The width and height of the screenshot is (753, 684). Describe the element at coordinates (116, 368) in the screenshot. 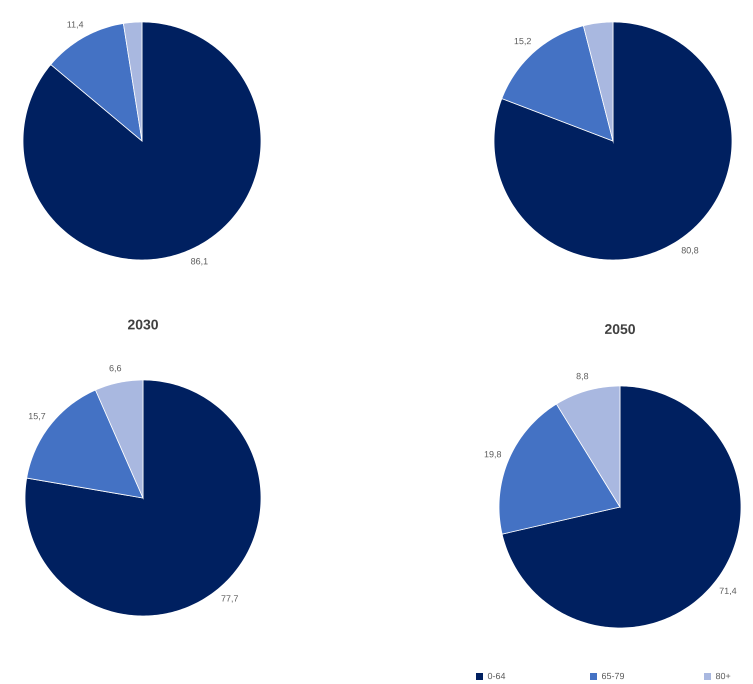

I see `data-label: 6,6` at that location.